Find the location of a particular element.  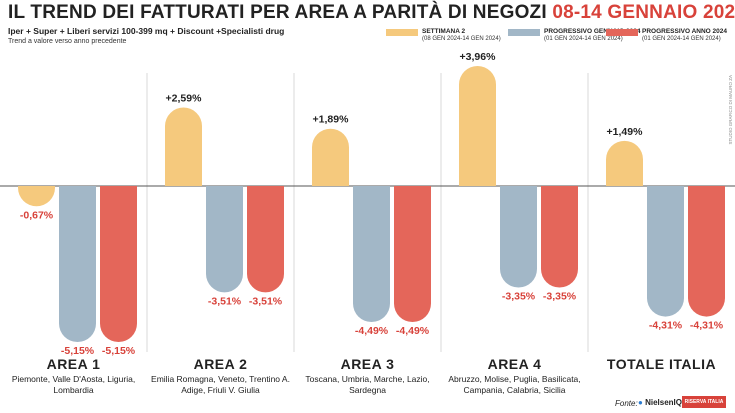

legend-sub-settimana: (08 GEN 2024-14 GEN 2024) is located at coordinates (461, 39).